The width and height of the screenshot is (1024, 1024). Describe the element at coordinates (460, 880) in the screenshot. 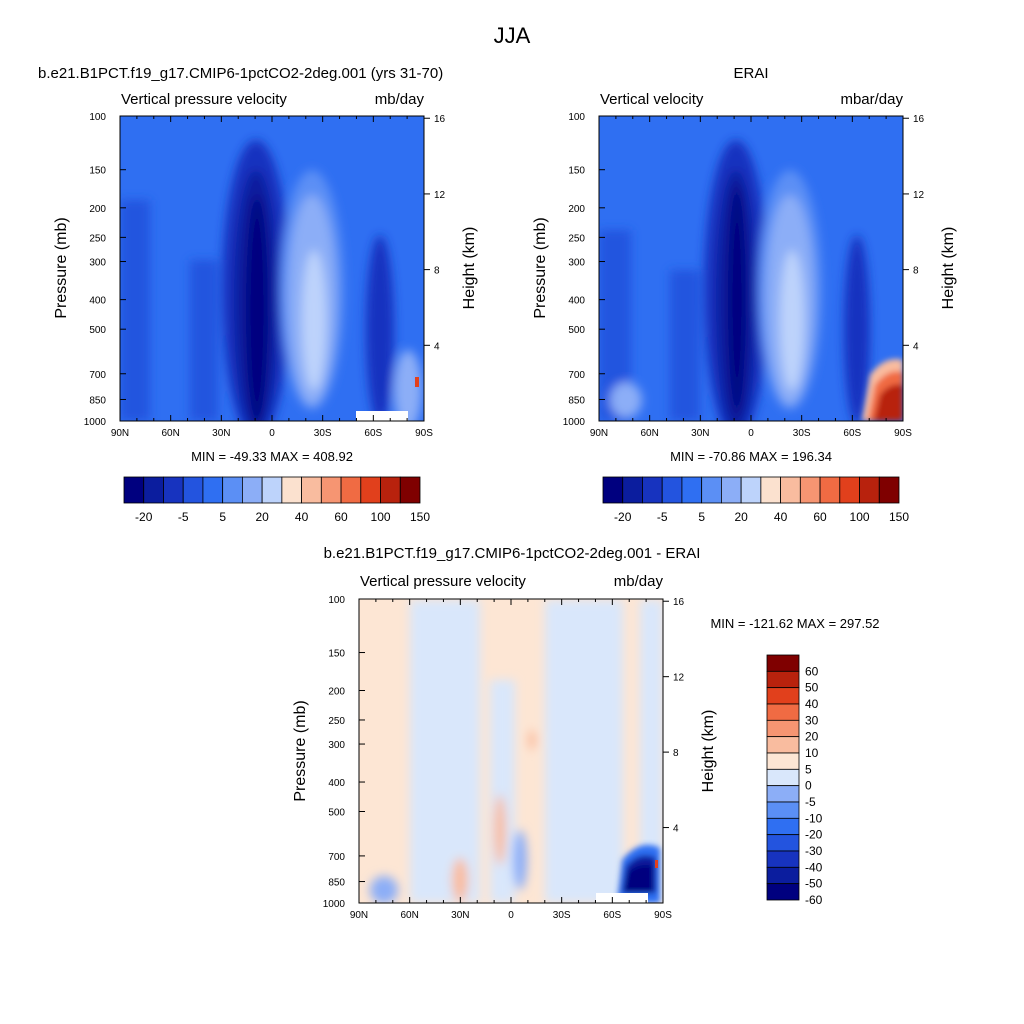

I see `contour-subtropic-pos` at that location.